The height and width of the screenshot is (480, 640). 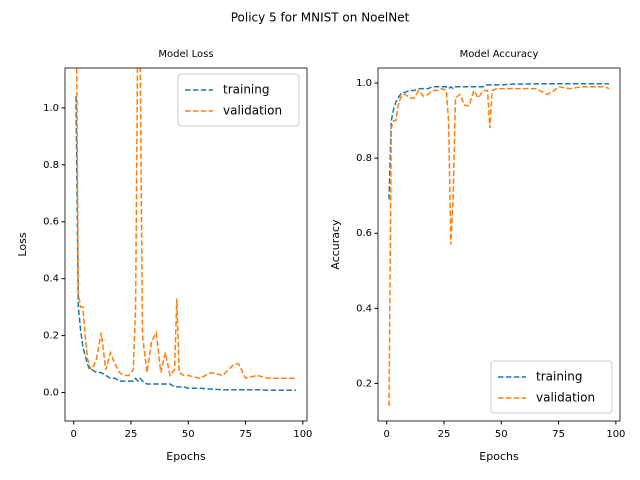 I want to click on axes-title: Model Loss, so click(x=185, y=54).